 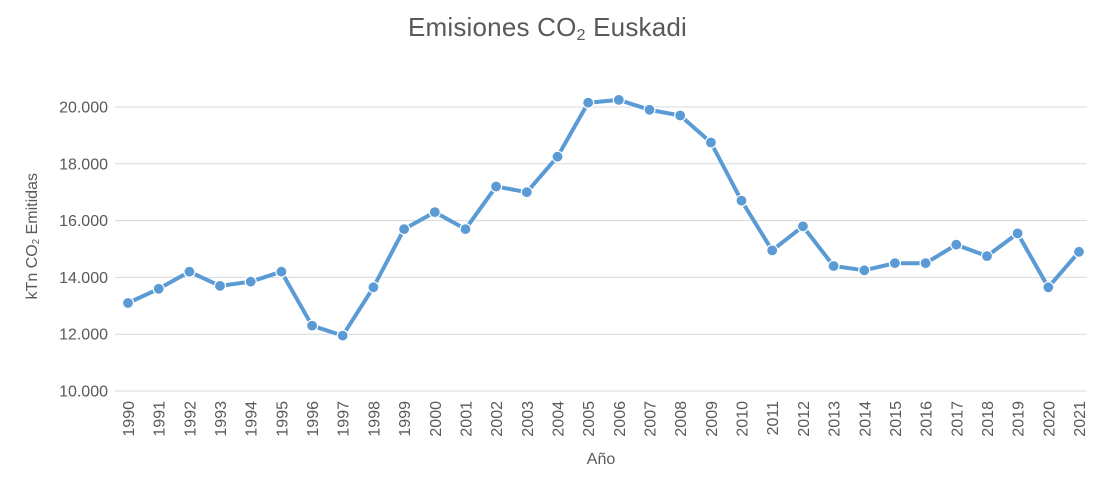 What do you see at coordinates (252, 419) in the screenshot?
I see `x-tick-label: 1994` at bounding box center [252, 419].